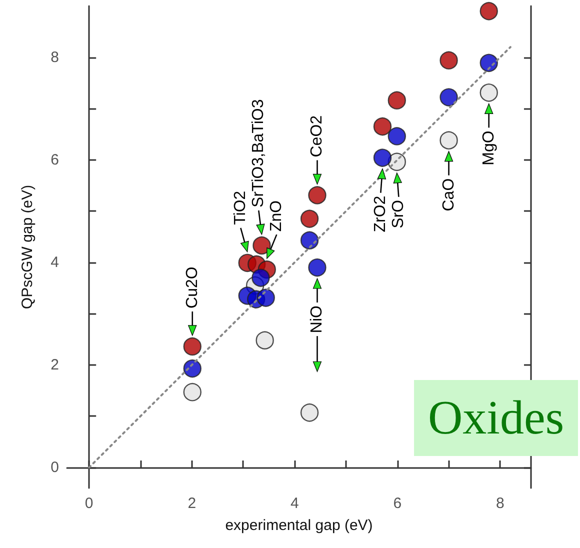 This screenshot has height=548, width=580. I want to click on y-tick-label: 8, so click(54, 57).